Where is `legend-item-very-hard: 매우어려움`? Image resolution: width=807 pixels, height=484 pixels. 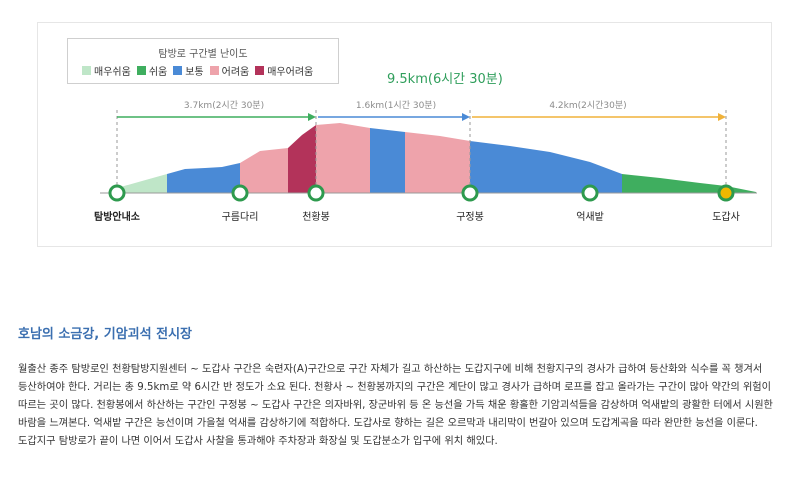
legend-item-very-hard: 매우어려움 is located at coordinates (284, 70).